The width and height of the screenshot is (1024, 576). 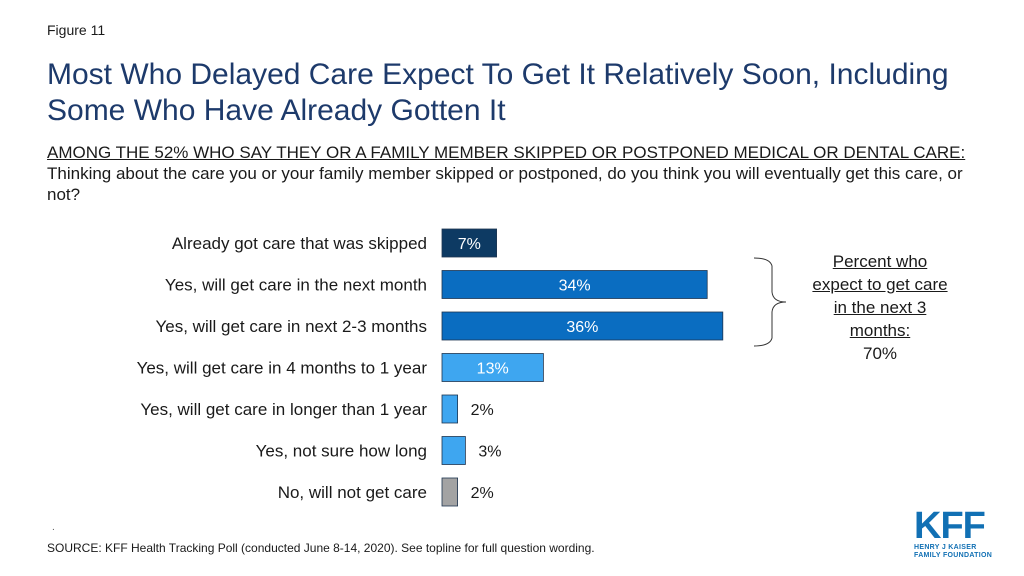 What do you see at coordinates (299, 243) in the screenshot?
I see `category-label: Already got care that was skipped` at bounding box center [299, 243].